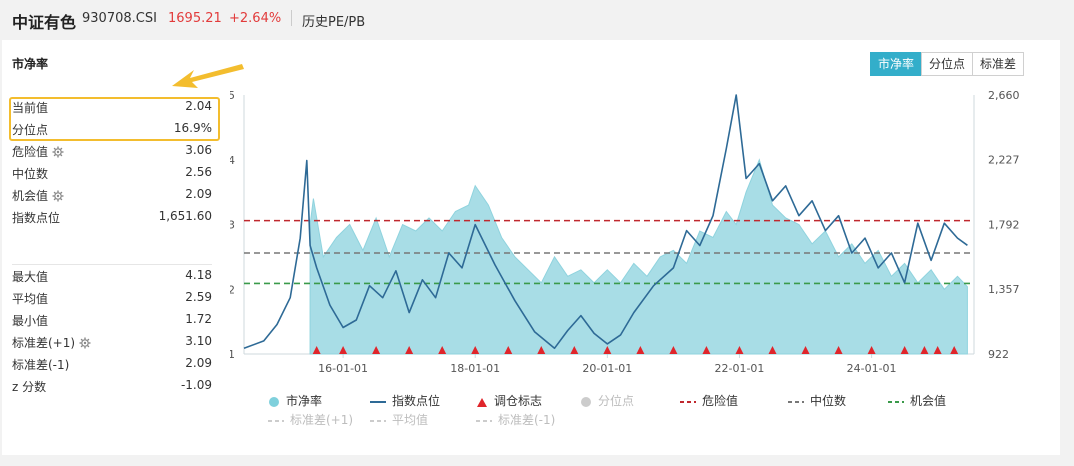 The height and width of the screenshot is (466, 1074). What do you see at coordinates (828, 401) in the screenshot?
I see `legend-label: 中位数` at bounding box center [828, 401].